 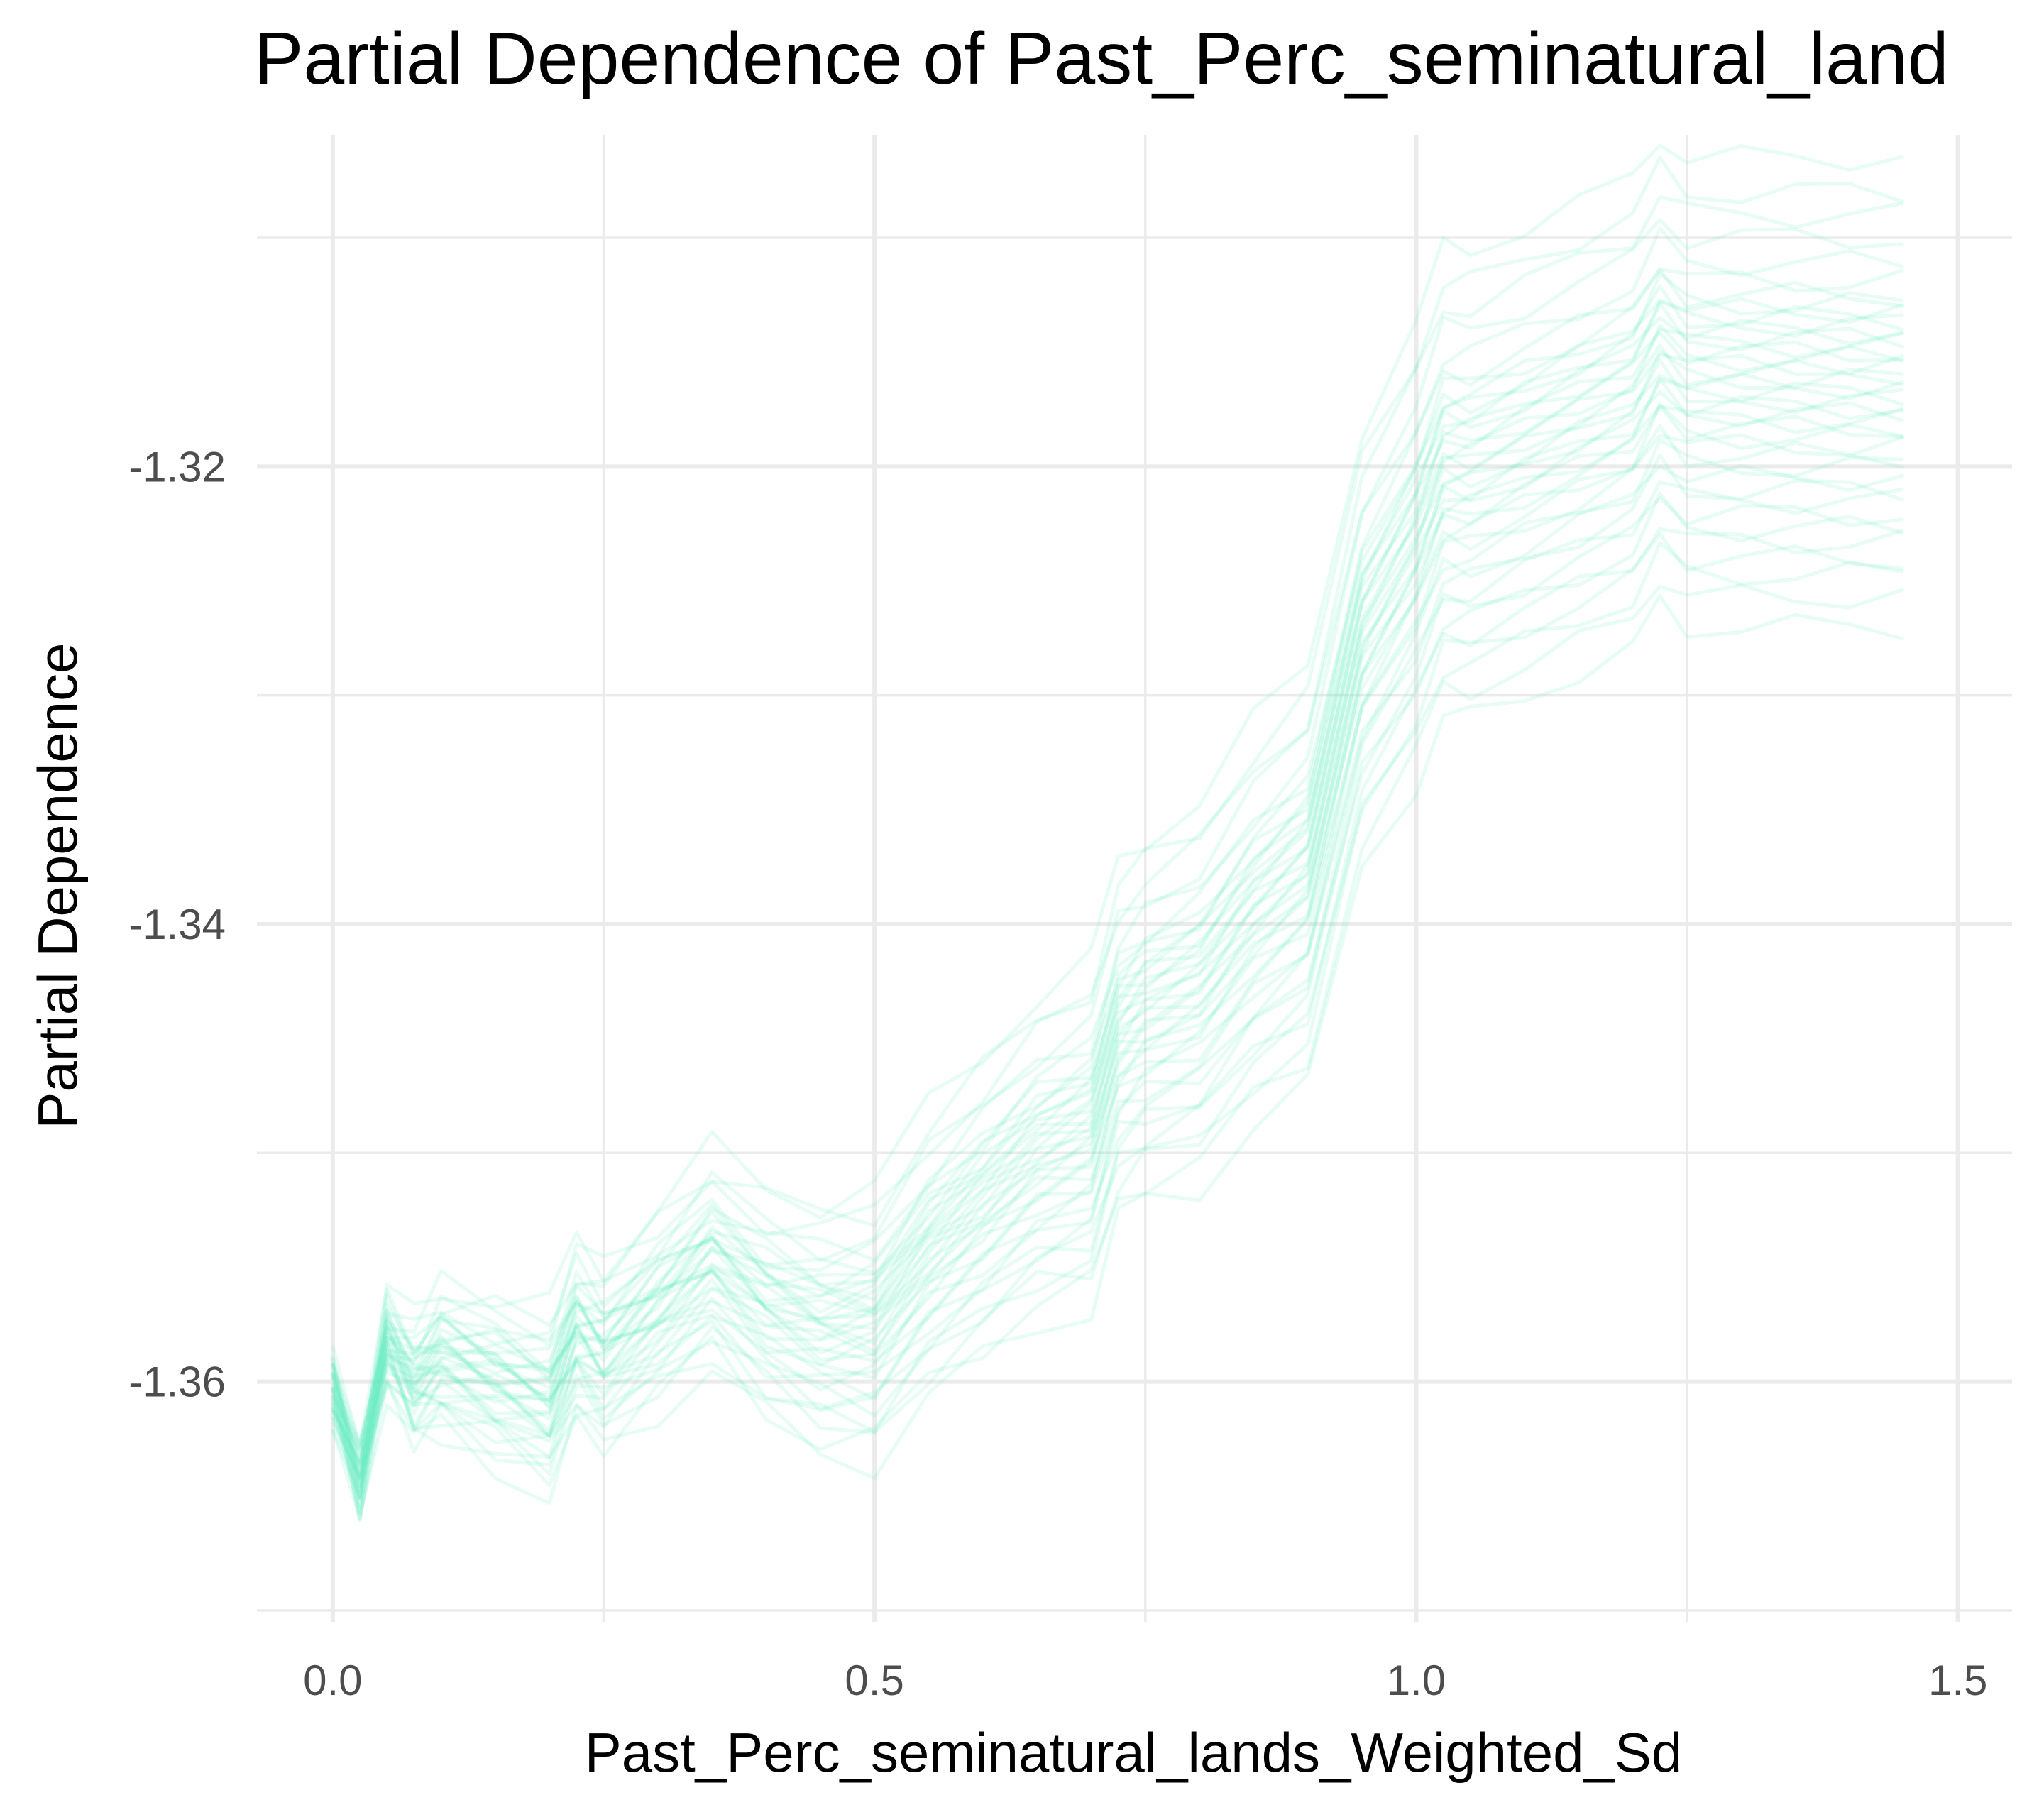 I want to click on x-tick-label: 0.5, so click(x=874, y=1680).